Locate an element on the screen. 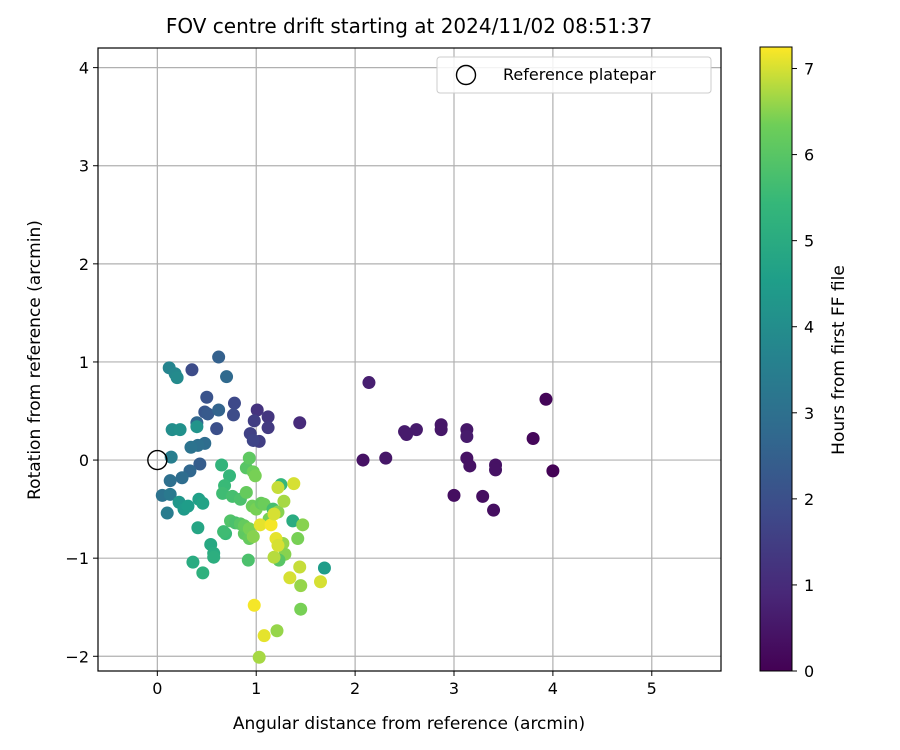  legend-box is located at coordinates (574, 75).